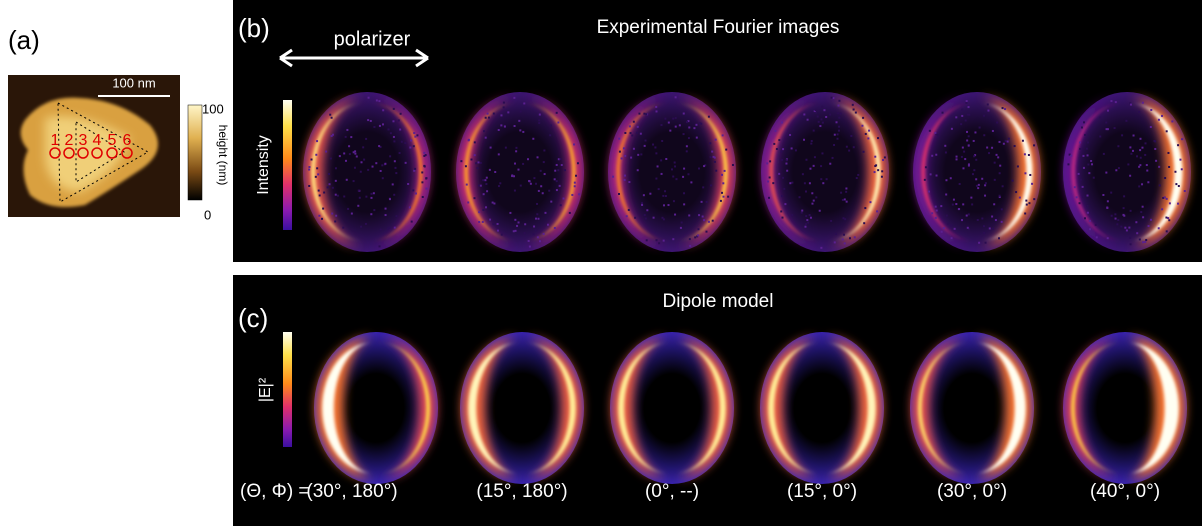 The width and height of the screenshot is (1202, 526). What do you see at coordinates (112, 140) in the screenshot?
I see `position-label: 5` at bounding box center [112, 140].